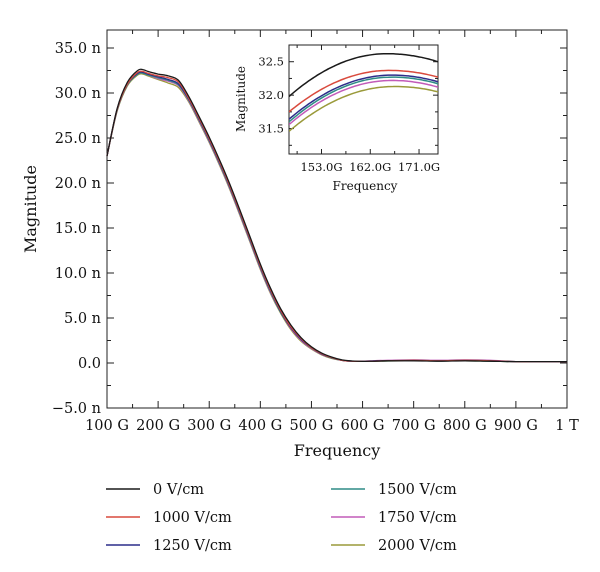 This screenshot has height=572, width=600. Describe the element at coordinates (178, 490) in the screenshot. I see `legend-label: 0 V/cm` at that location.